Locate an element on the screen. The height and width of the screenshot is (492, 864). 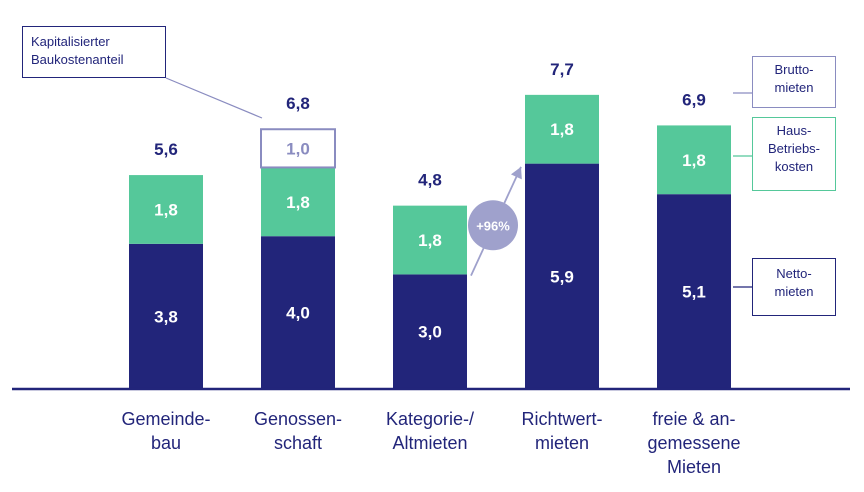
category-label: Altmieten is located at coordinates (429, 443).